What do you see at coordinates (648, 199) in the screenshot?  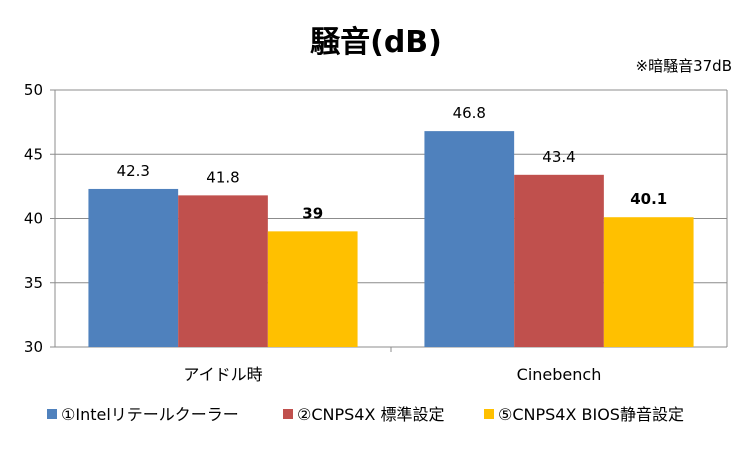 I see `data-label: 40.1` at bounding box center [648, 199].